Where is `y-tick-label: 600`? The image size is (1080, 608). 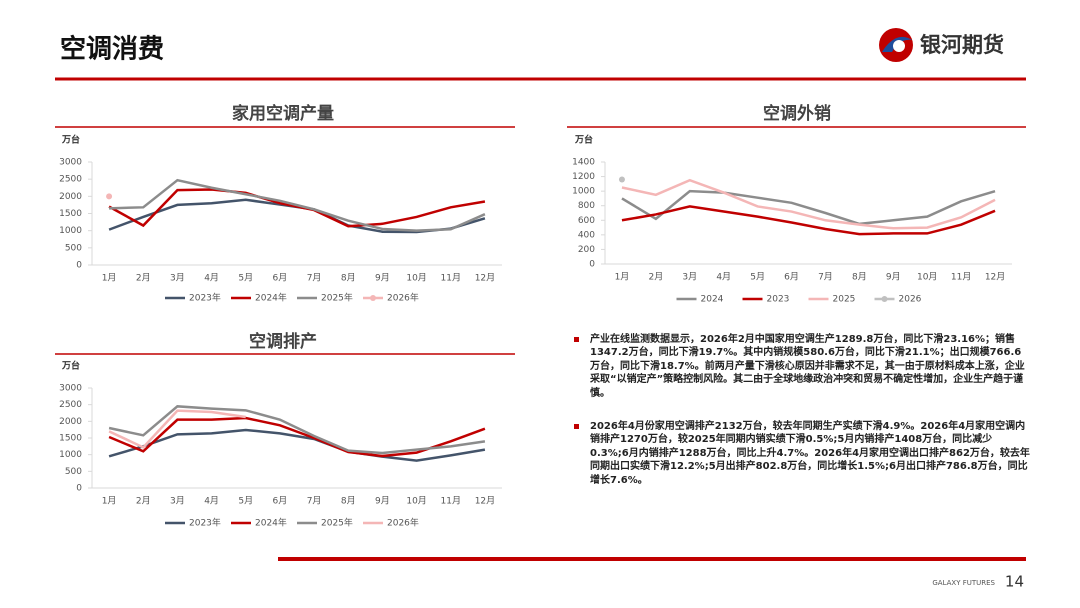 y-tick-label: 600 is located at coordinates (586, 221).